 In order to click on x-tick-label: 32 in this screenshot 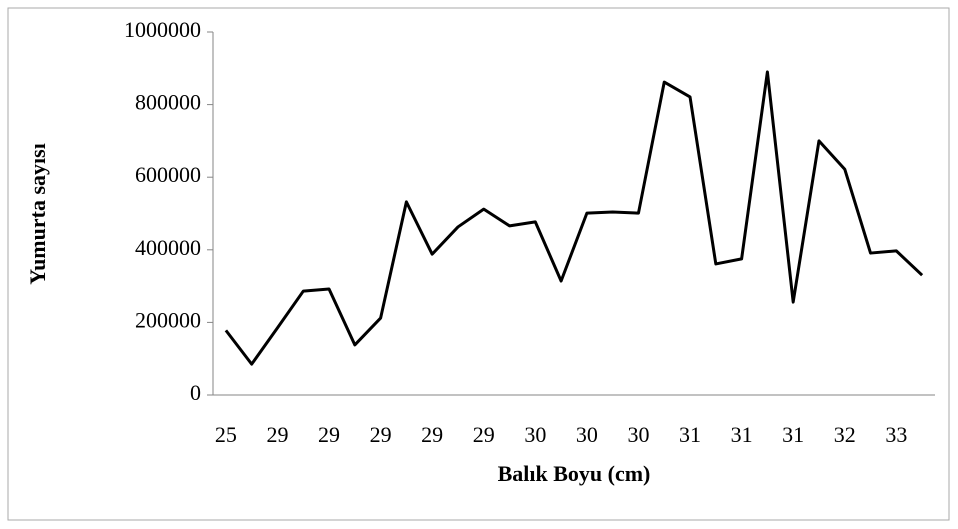, I will do `click(845, 434)`.